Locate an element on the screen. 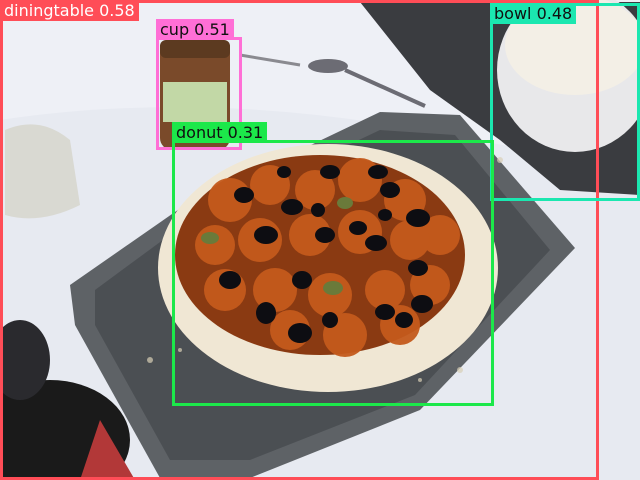 Image resolution: width=640 pixels, height=480 pixels. olives is located at coordinates (326, 254).